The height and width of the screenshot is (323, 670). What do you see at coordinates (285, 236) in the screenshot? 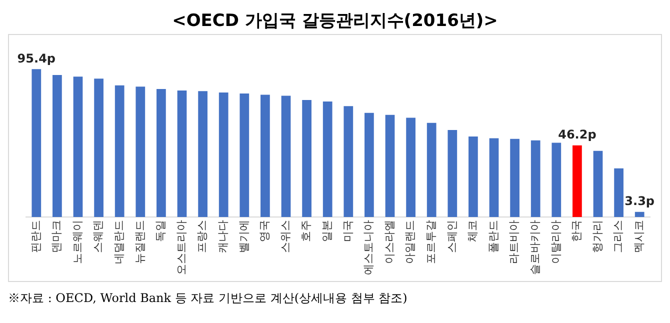
I see `x-tick-label: 스위스` at bounding box center [285, 236].